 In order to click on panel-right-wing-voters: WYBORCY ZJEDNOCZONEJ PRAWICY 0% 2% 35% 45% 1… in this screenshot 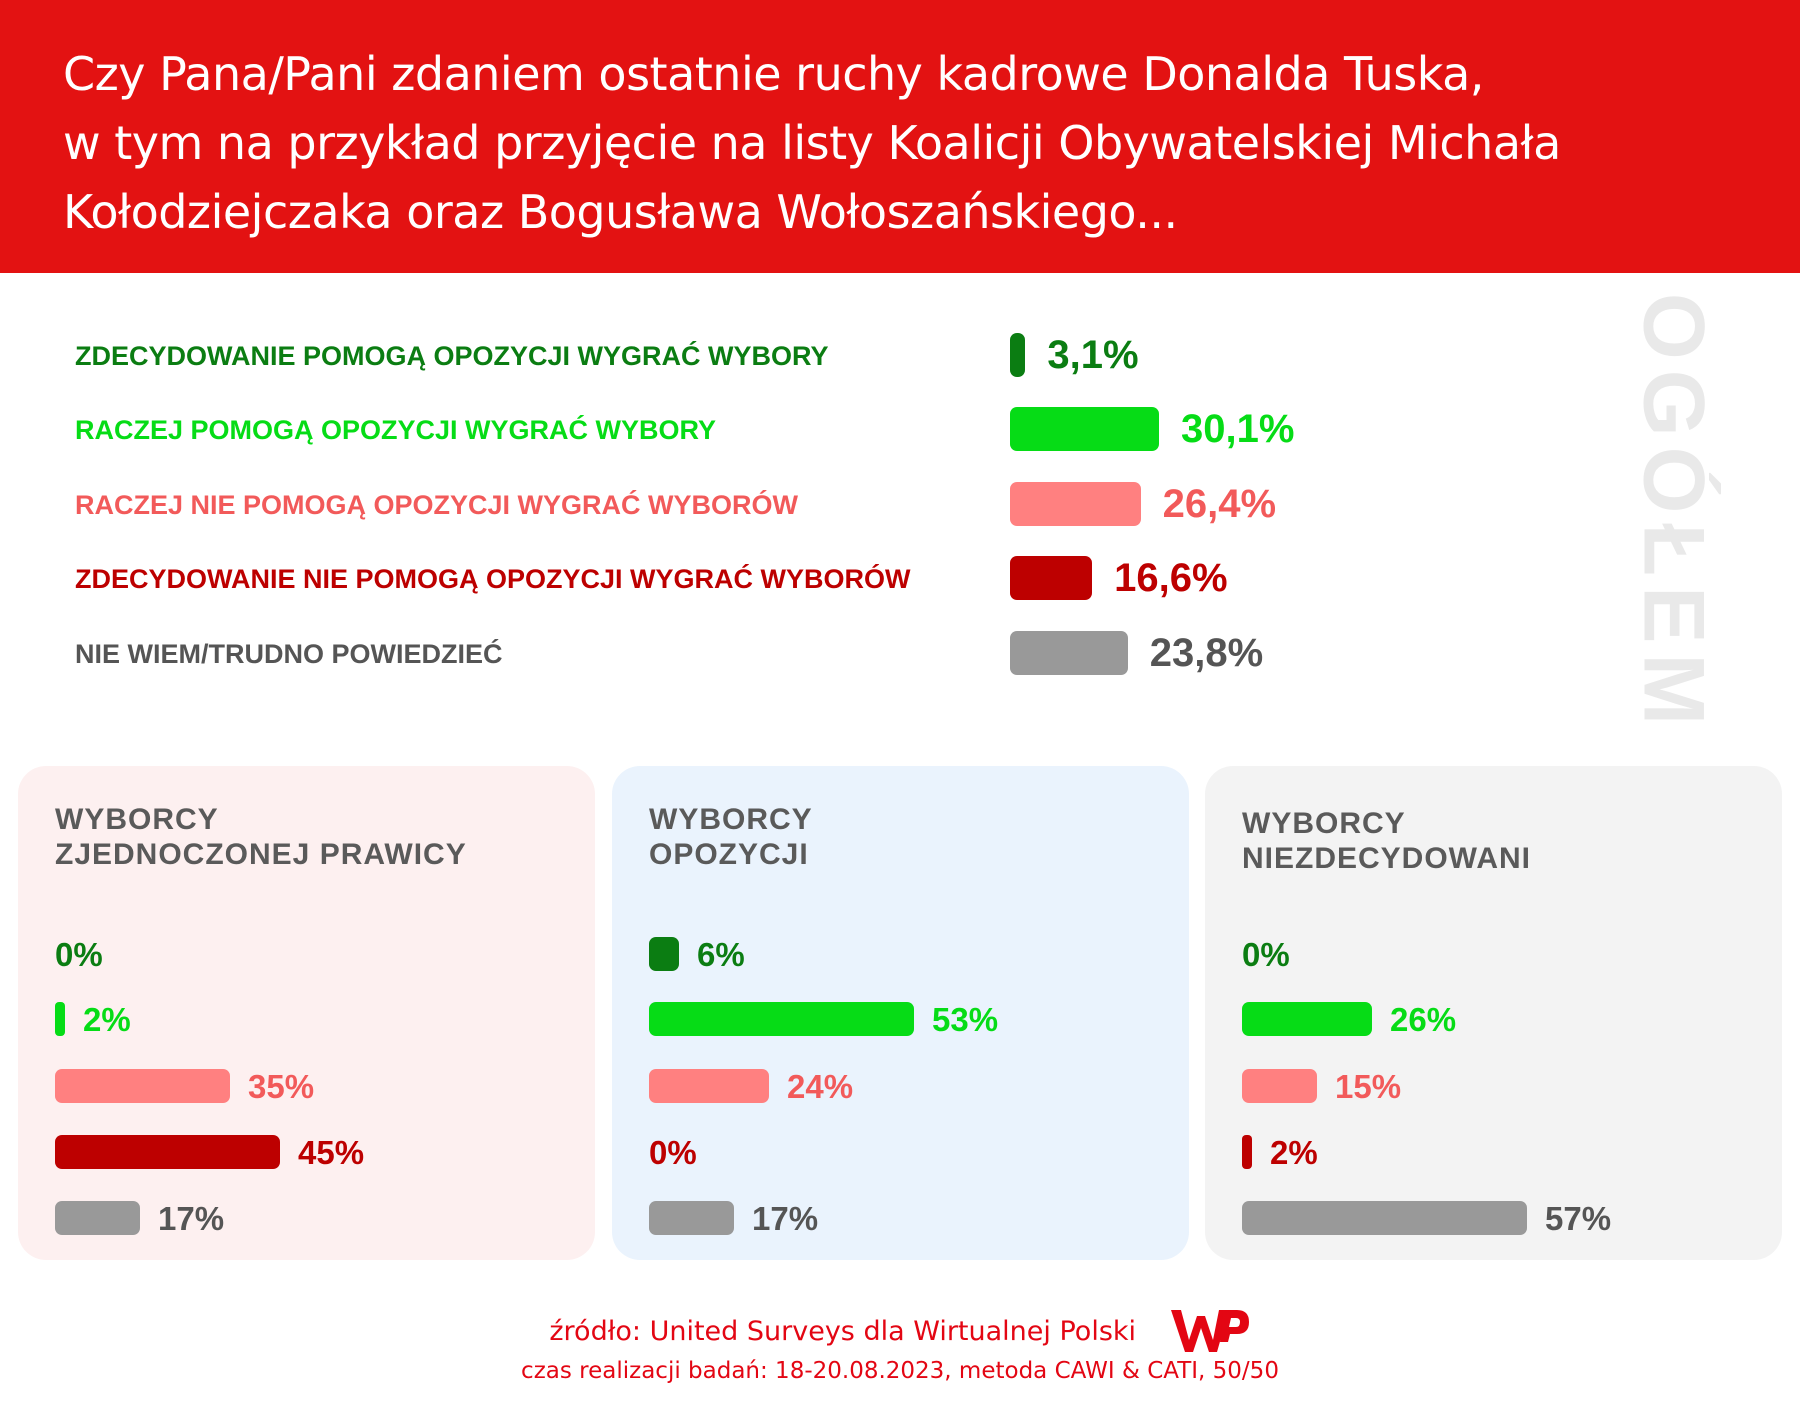, I will do `click(306, 1013)`.